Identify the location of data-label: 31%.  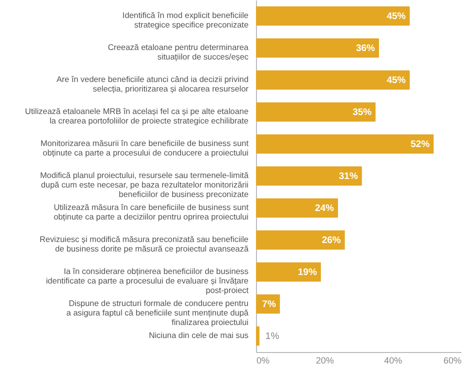
(348, 176).